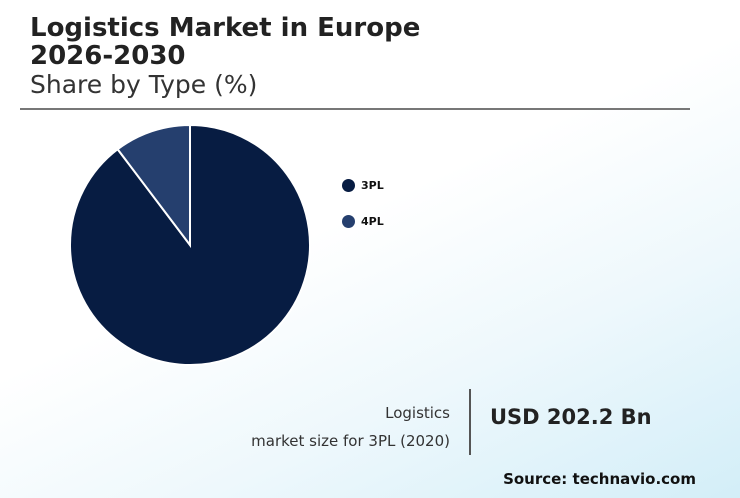 Image resolution: width=740 pixels, height=498 pixels. I want to click on legend-label-4pl: 4PL, so click(372, 221).